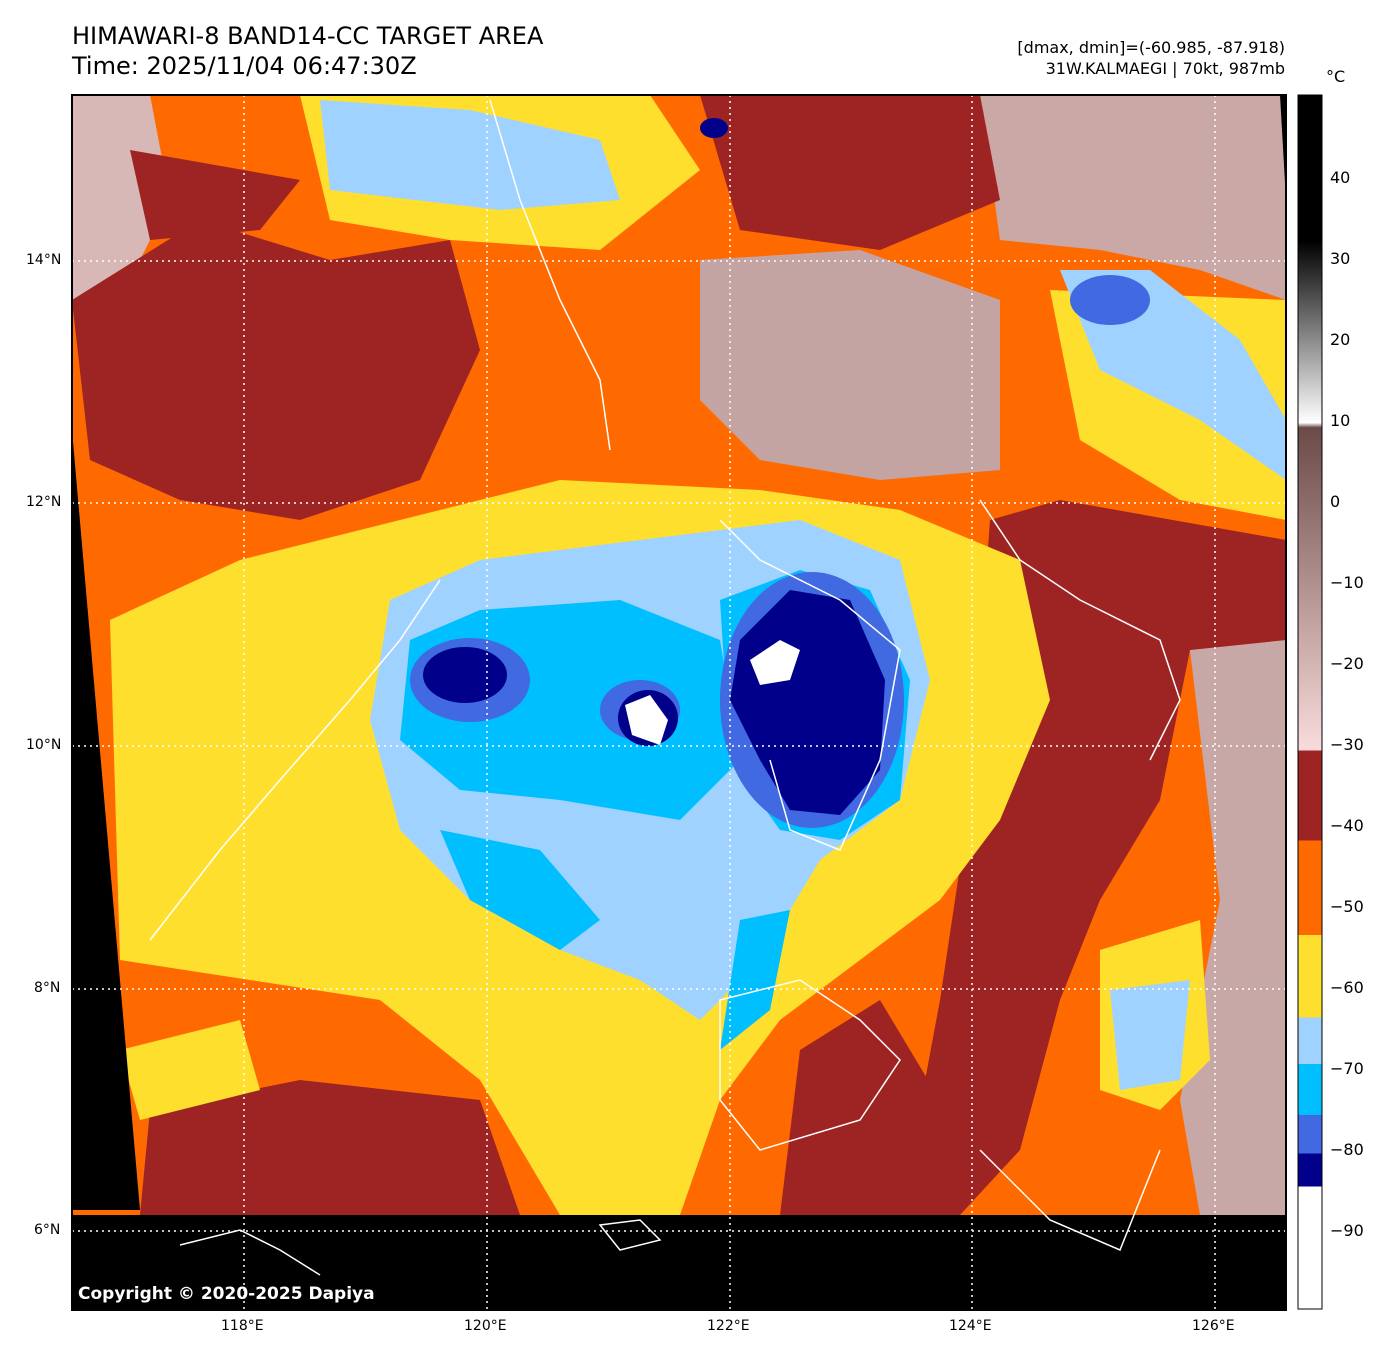  What do you see at coordinates (276, 370) in the screenshot?
I see `cold-region` at bounding box center [276, 370].